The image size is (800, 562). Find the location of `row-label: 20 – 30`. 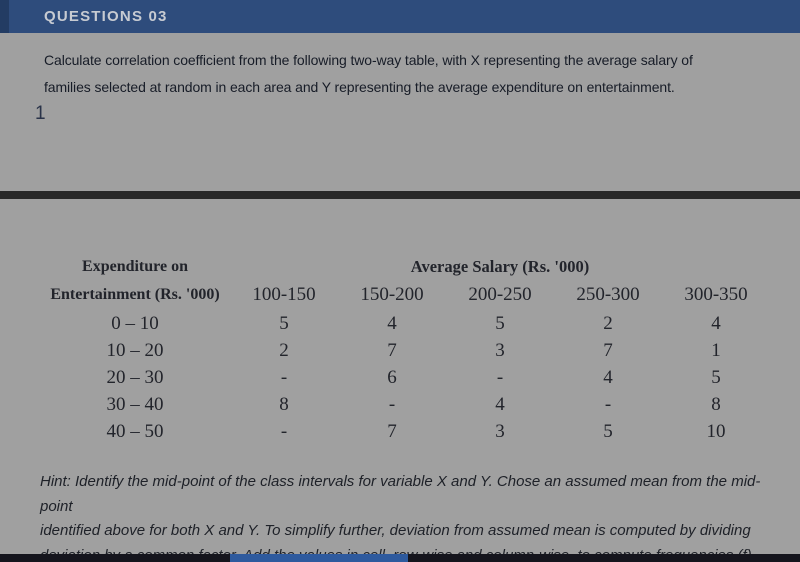

row-label: 20 – 30 is located at coordinates (135, 377).